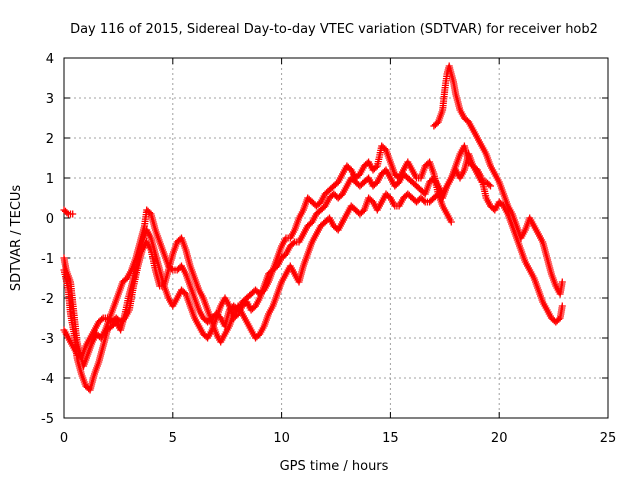 The height and width of the screenshot is (480, 640). Describe the element at coordinates (608, 438) in the screenshot. I see `x-tick-label: 25` at that location.